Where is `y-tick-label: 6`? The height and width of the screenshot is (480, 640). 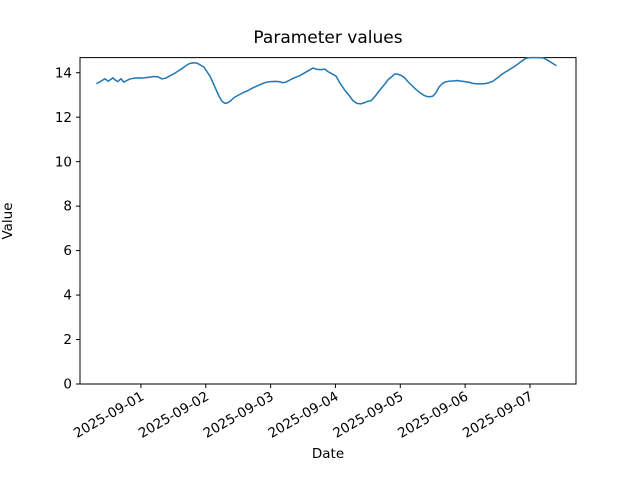 y-tick-label: 6 is located at coordinates (67, 251).